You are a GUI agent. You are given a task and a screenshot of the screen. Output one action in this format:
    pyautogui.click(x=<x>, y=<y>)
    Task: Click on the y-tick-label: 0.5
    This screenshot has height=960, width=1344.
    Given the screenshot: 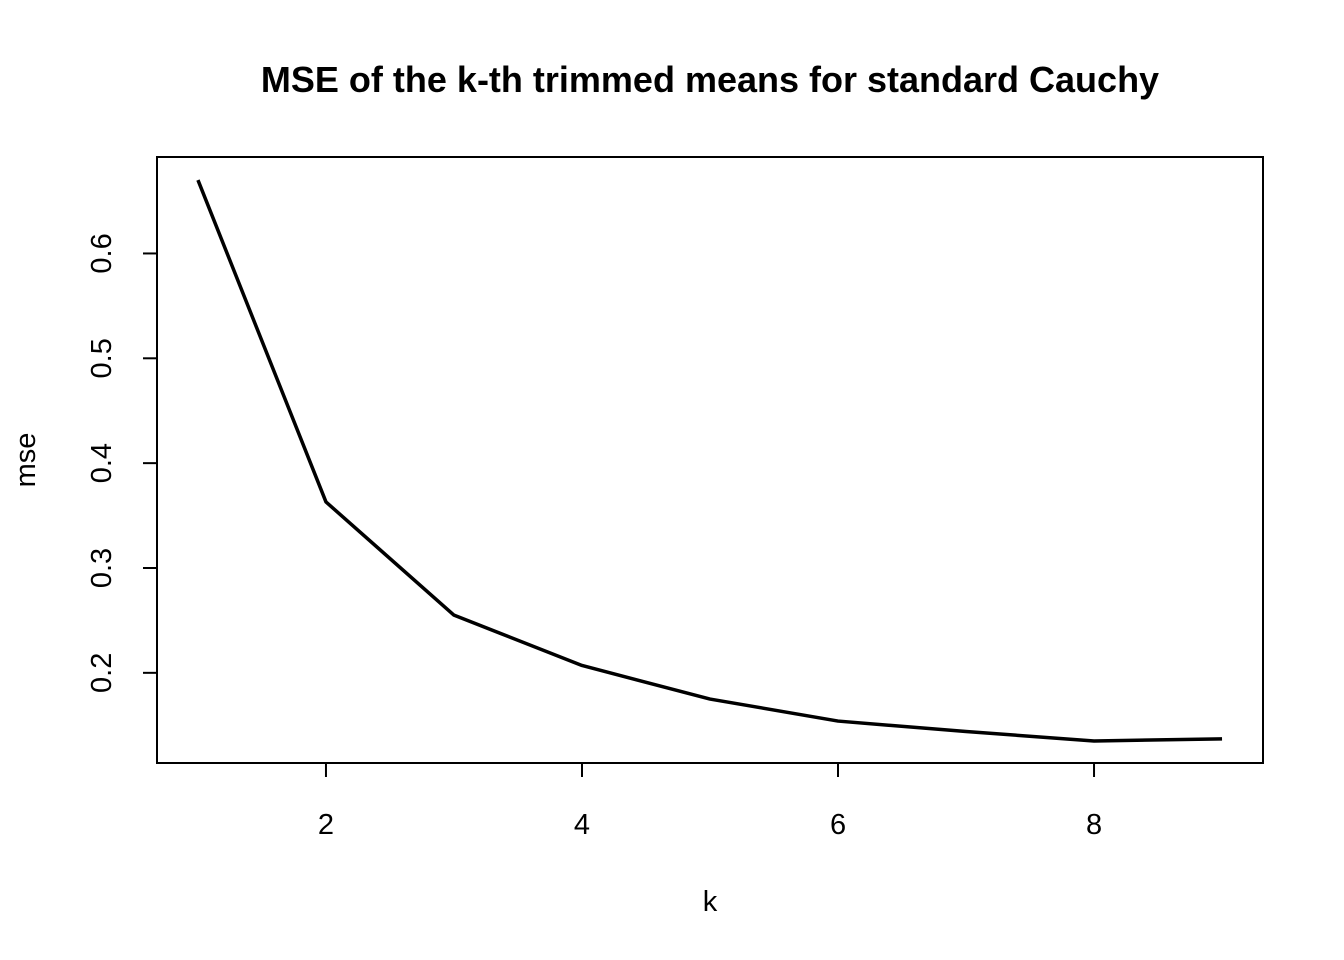 What is the action you would take?
    pyautogui.click(x=102, y=358)
    